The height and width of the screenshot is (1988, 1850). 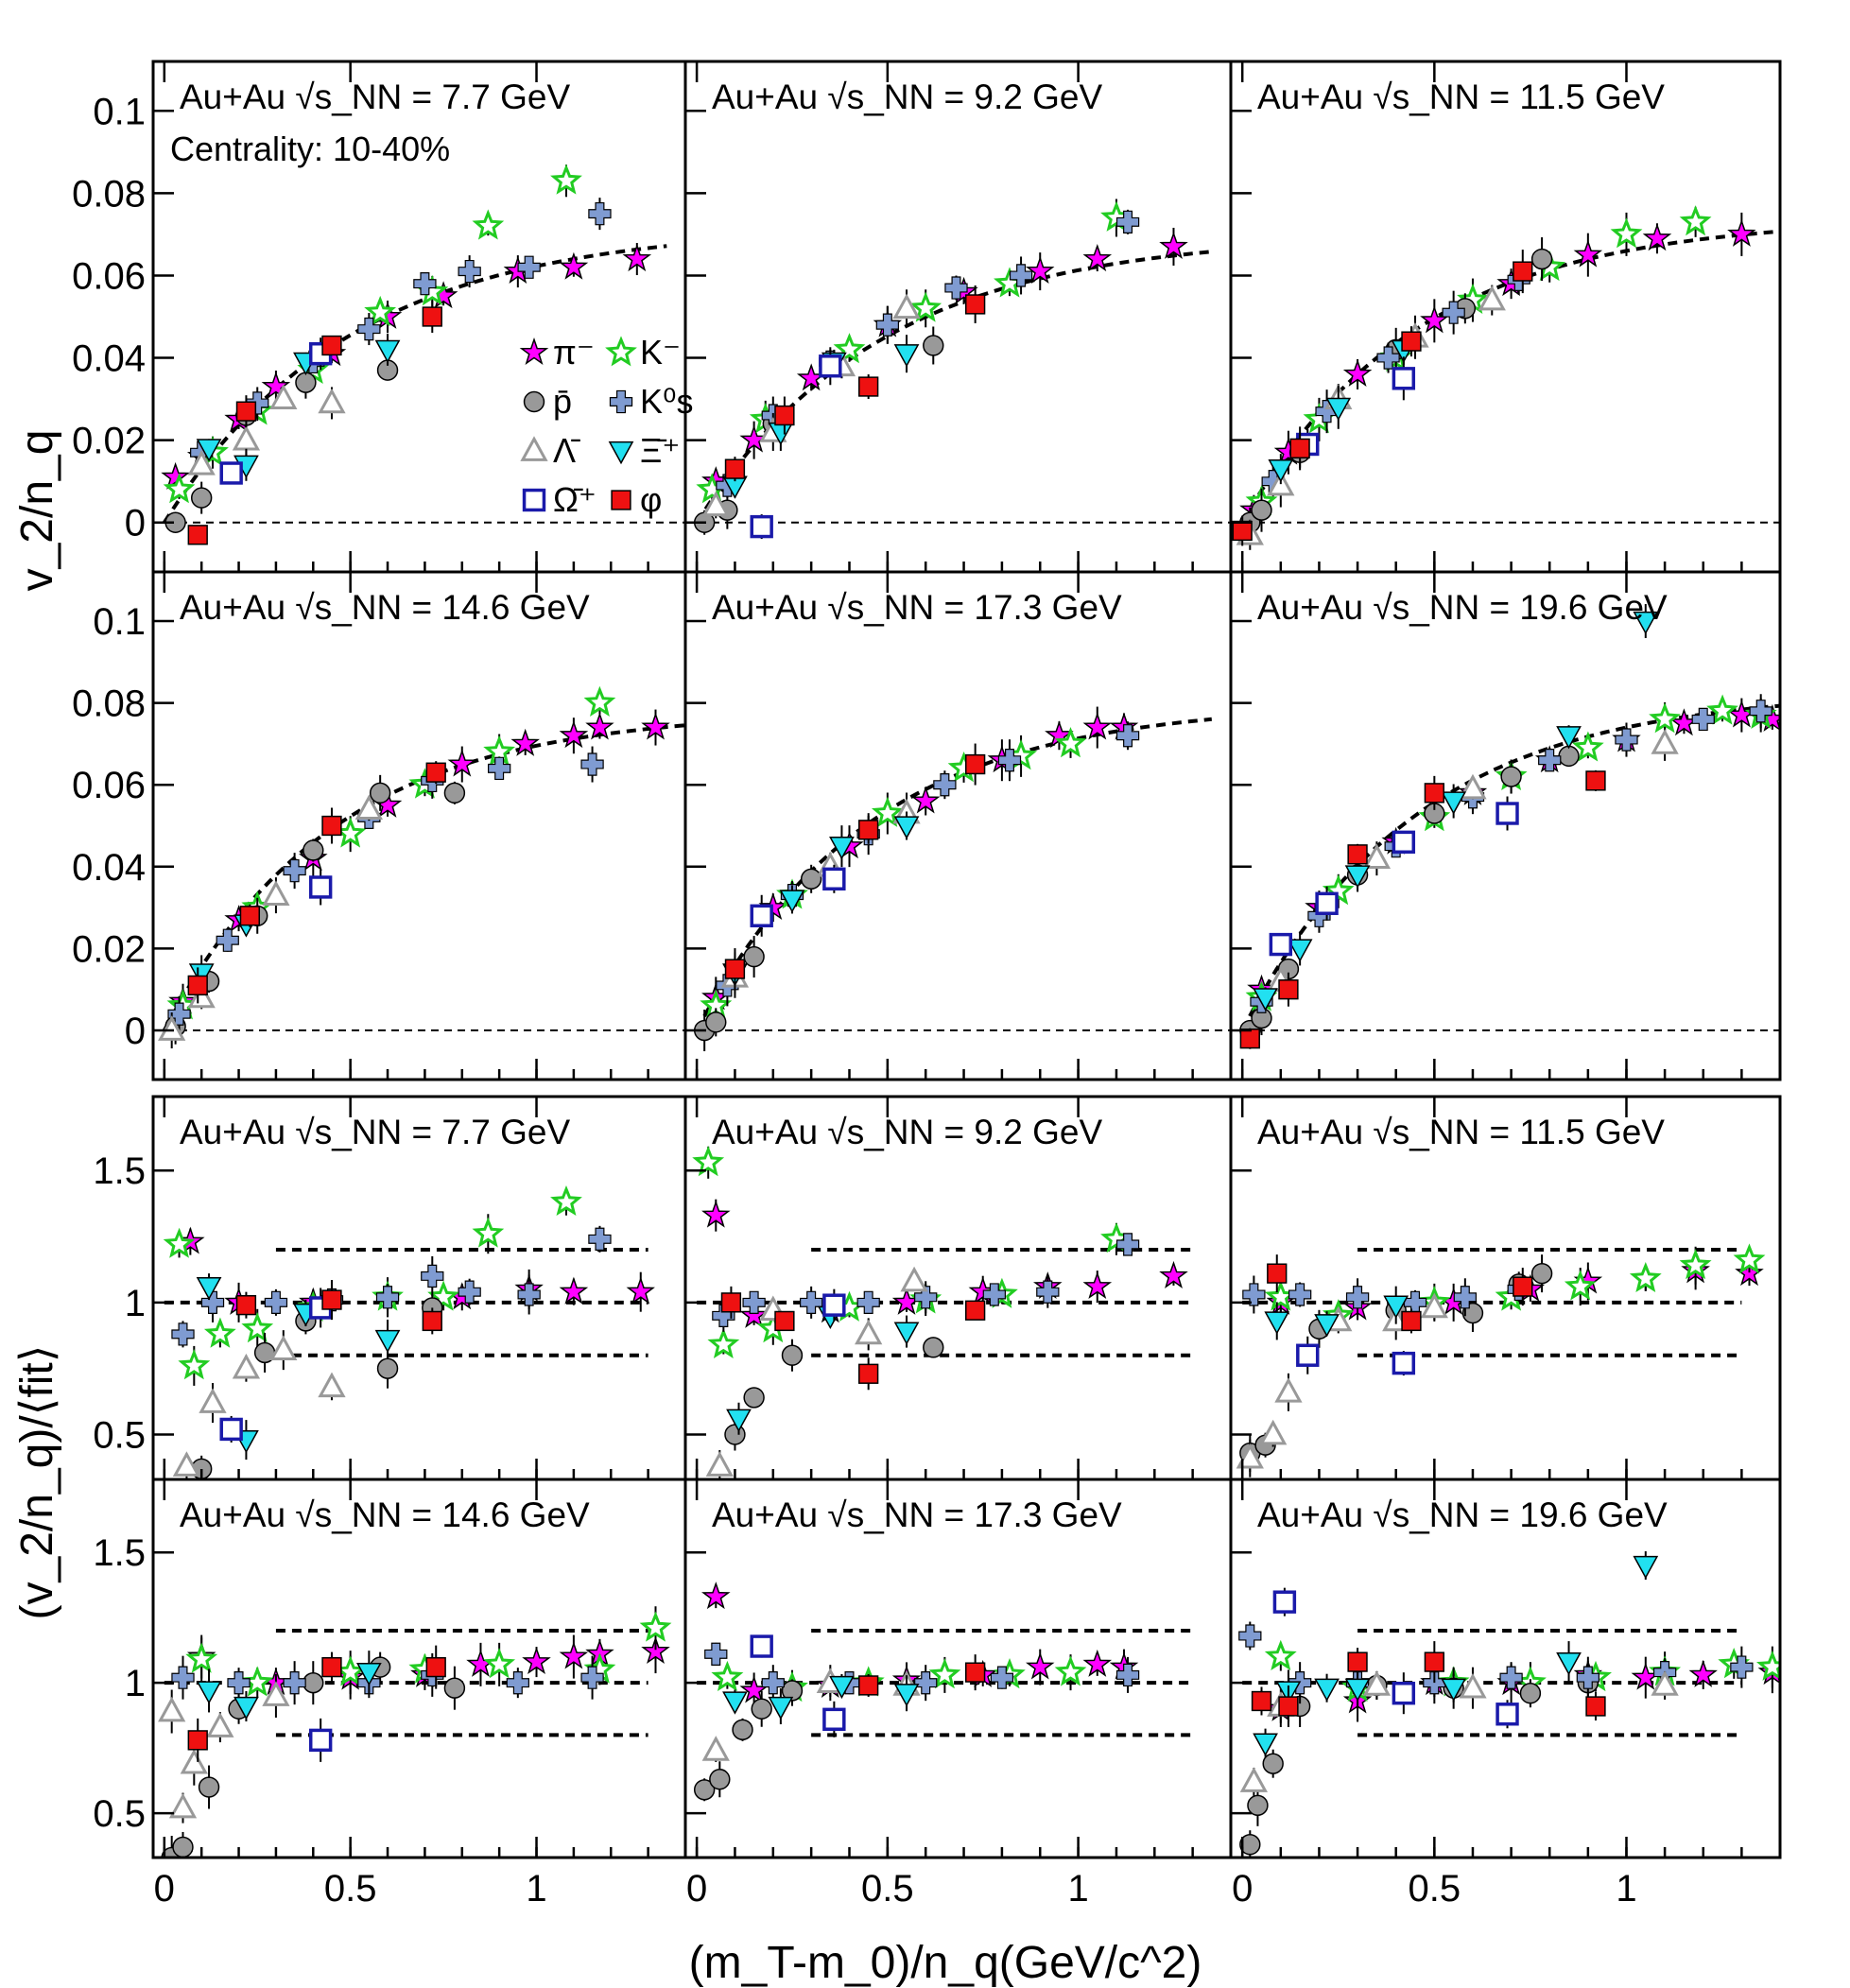 I want to click on y-tick-label: 0.1, so click(x=120, y=111).